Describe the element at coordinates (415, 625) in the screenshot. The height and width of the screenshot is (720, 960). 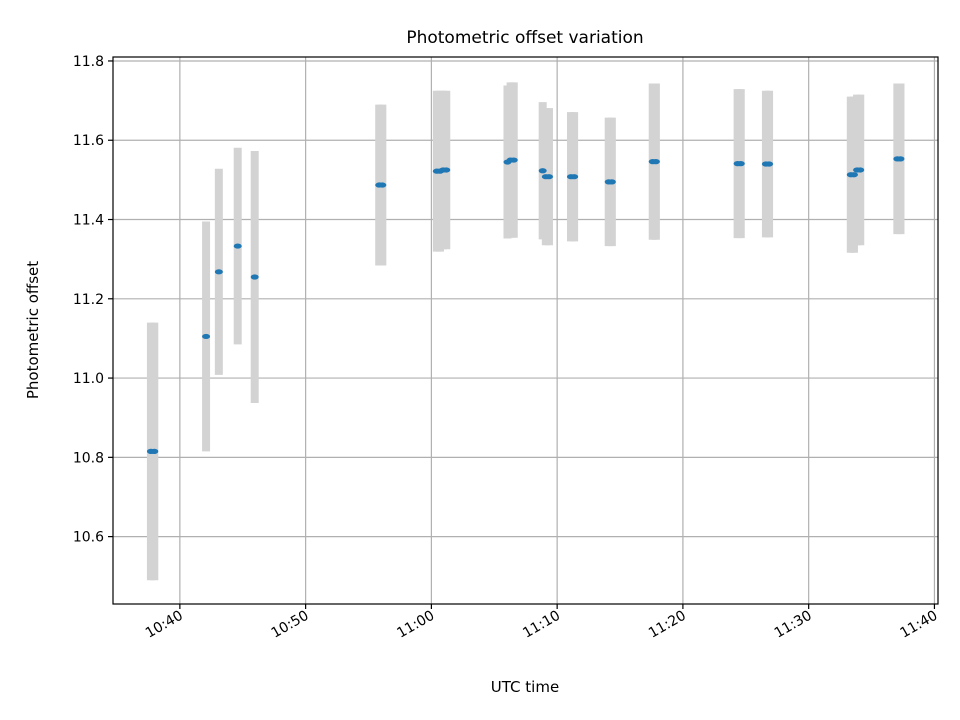
I see `x-tick-label: 11:00` at that location.